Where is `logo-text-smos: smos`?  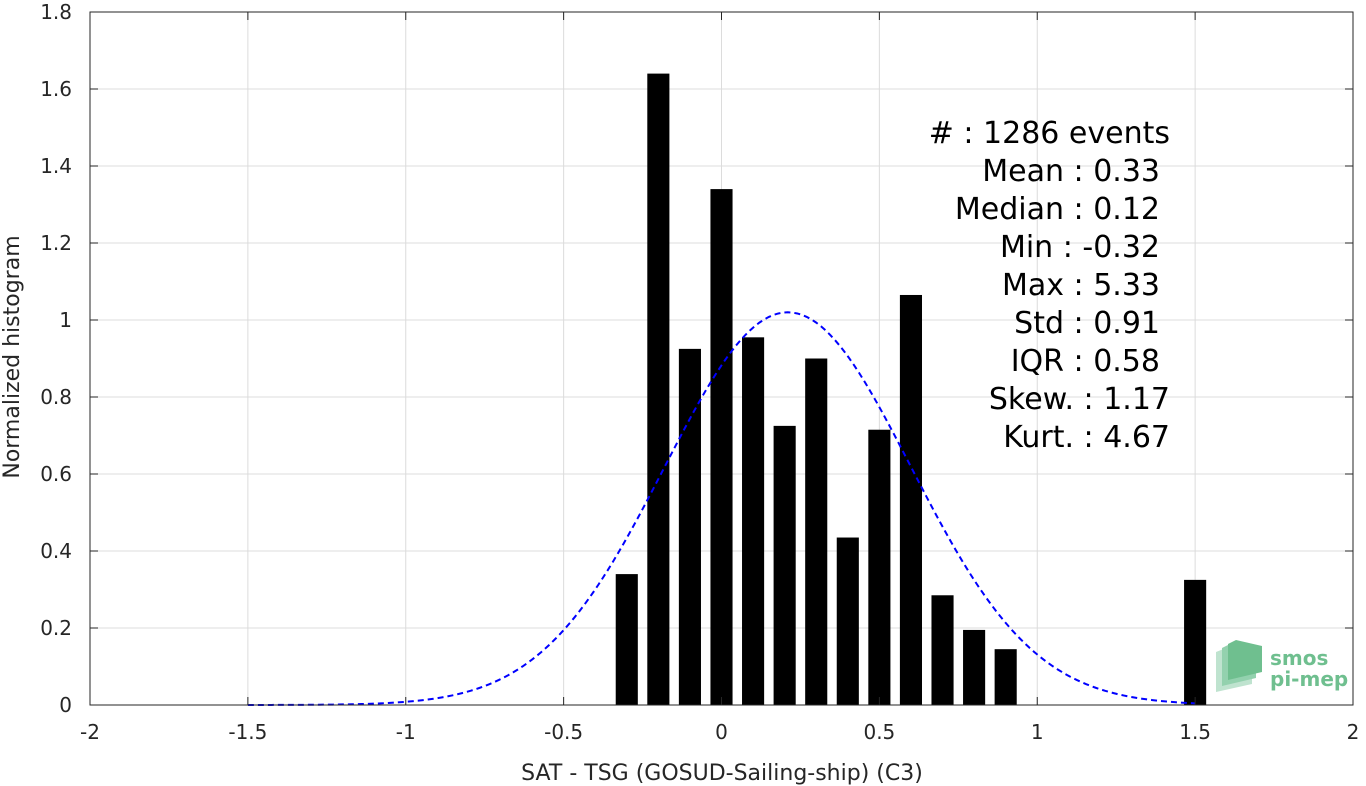
logo-text-smos: smos is located at coordinates (1299, 658).